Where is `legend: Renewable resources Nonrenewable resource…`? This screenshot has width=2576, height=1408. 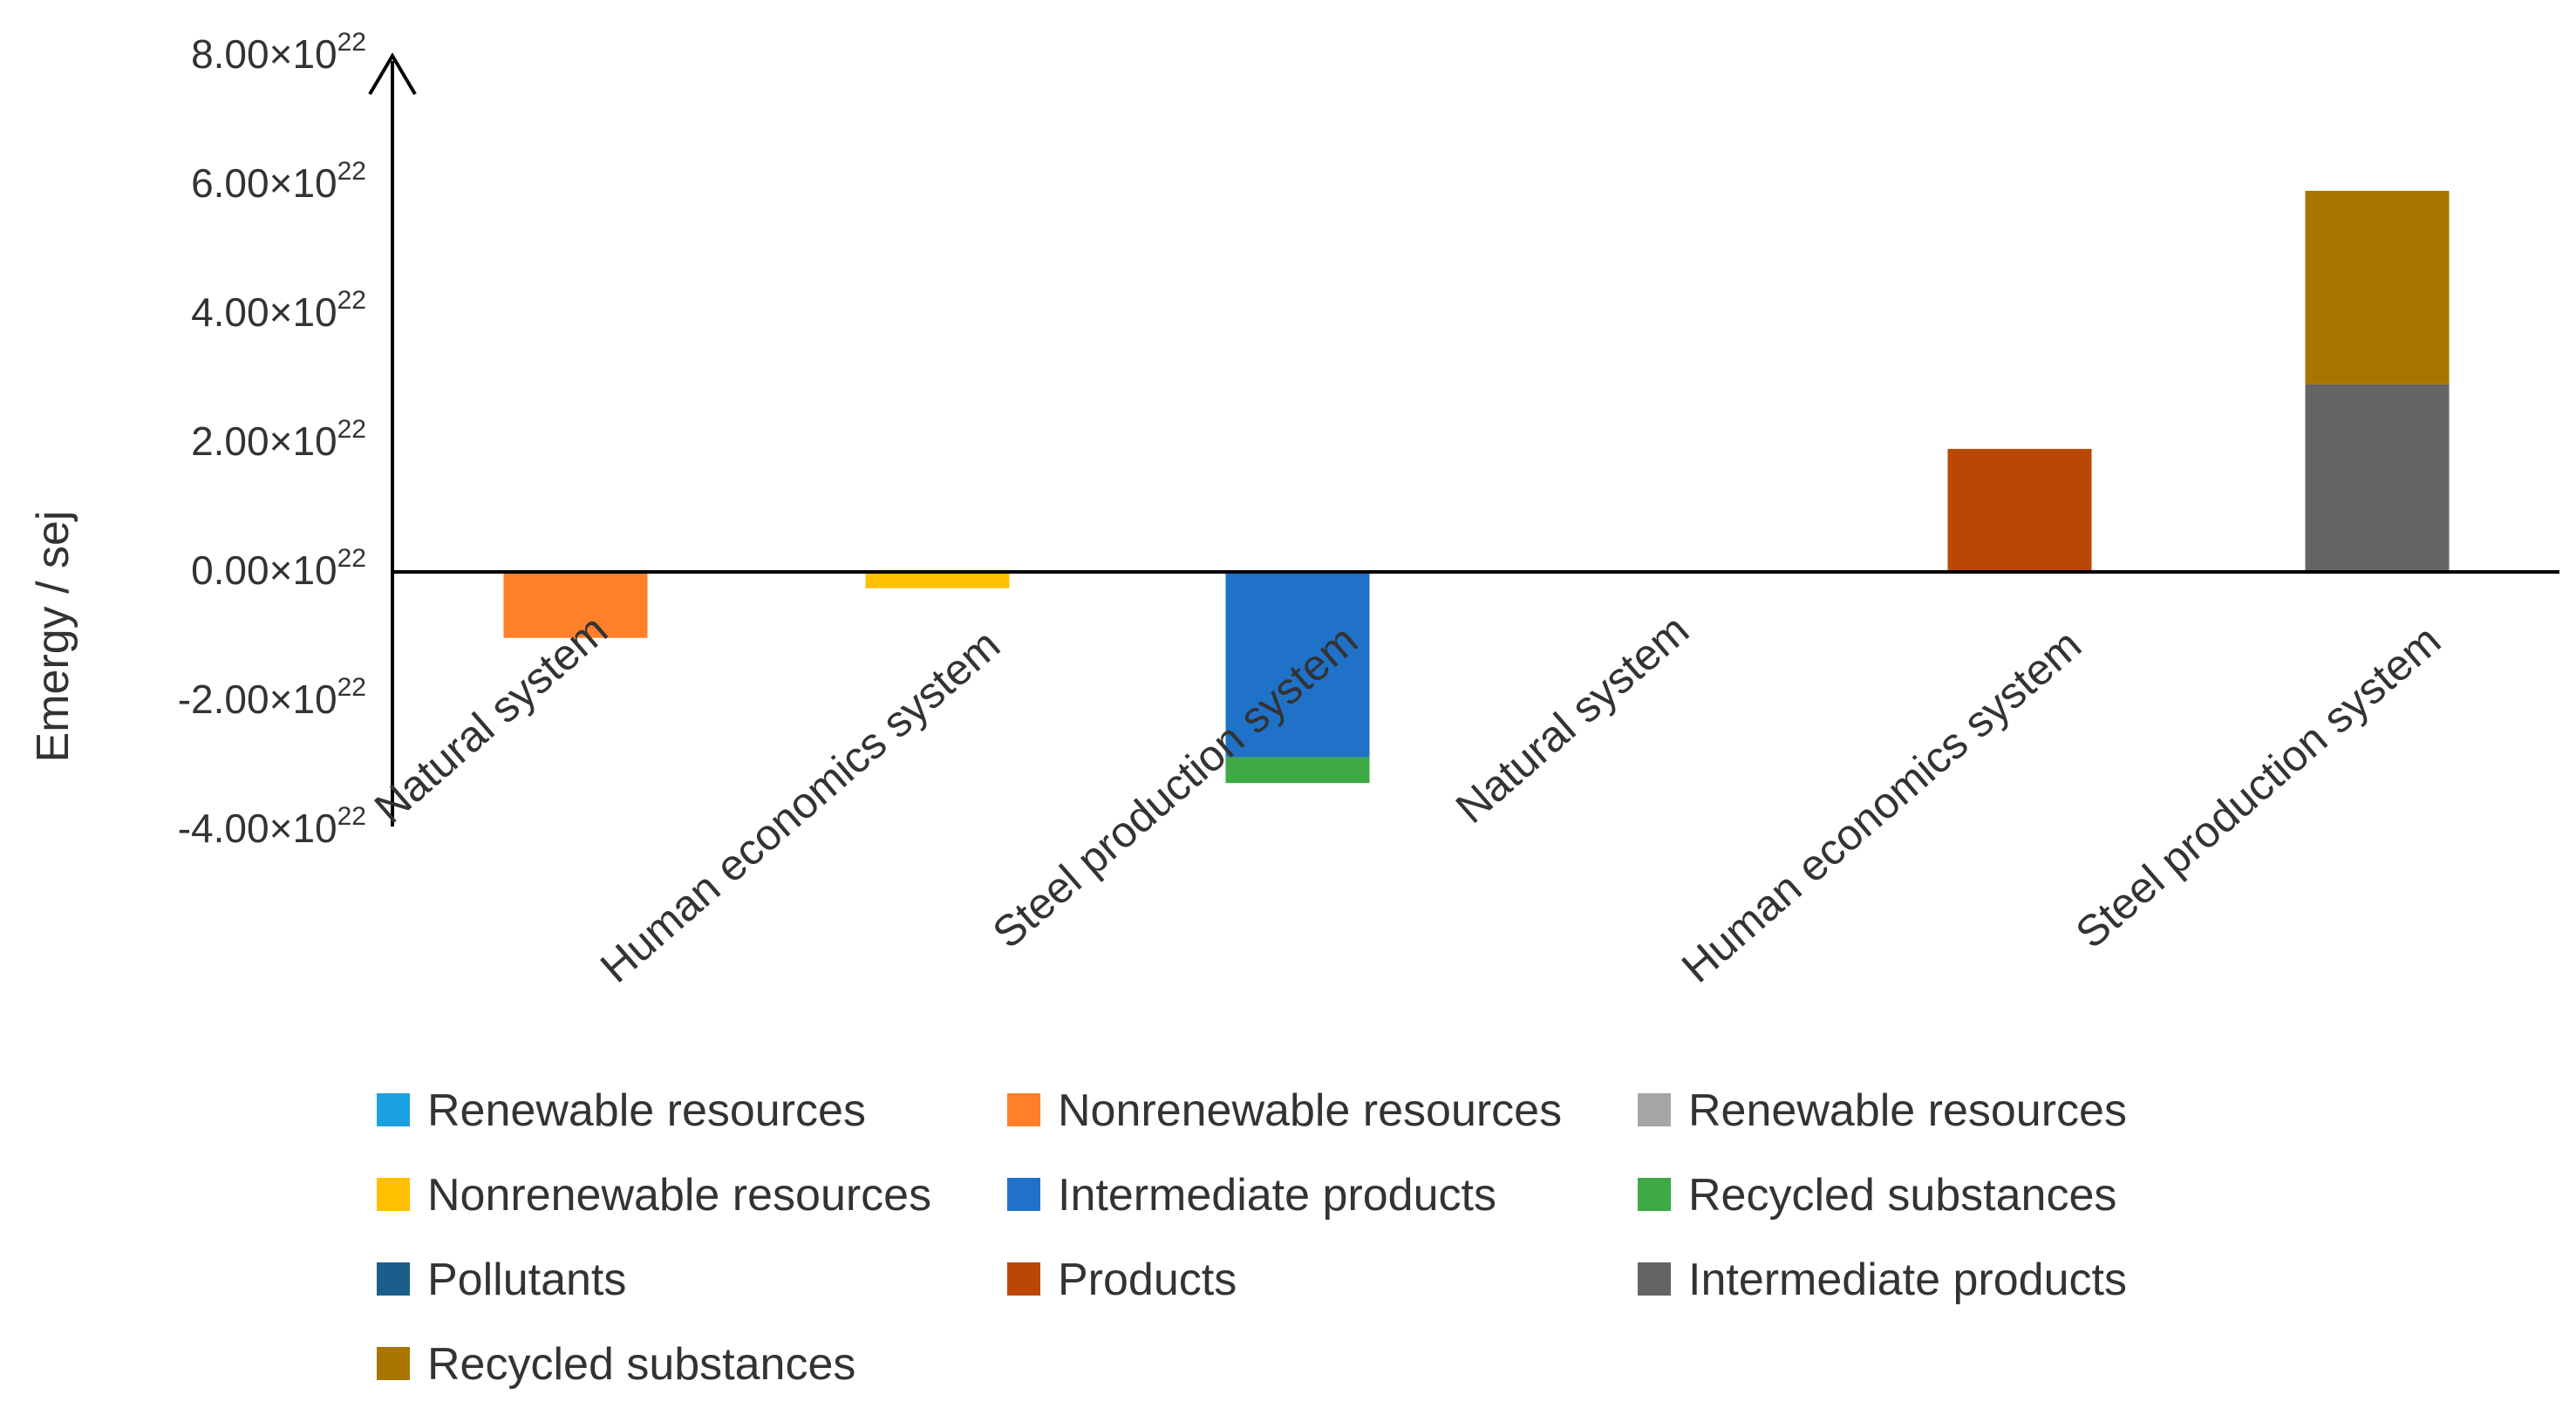
legend: Renewable resources Nonrenewable resource… is located at coordinates (1252, 1237).